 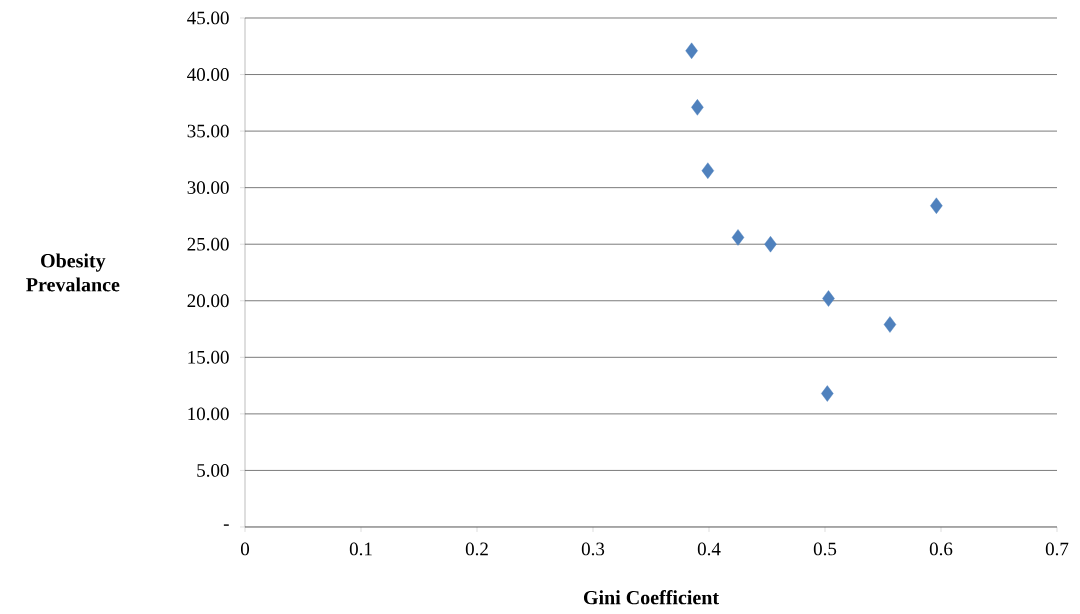 I want to click on x-tick-label: 0.1, so click(x=360, y=549).